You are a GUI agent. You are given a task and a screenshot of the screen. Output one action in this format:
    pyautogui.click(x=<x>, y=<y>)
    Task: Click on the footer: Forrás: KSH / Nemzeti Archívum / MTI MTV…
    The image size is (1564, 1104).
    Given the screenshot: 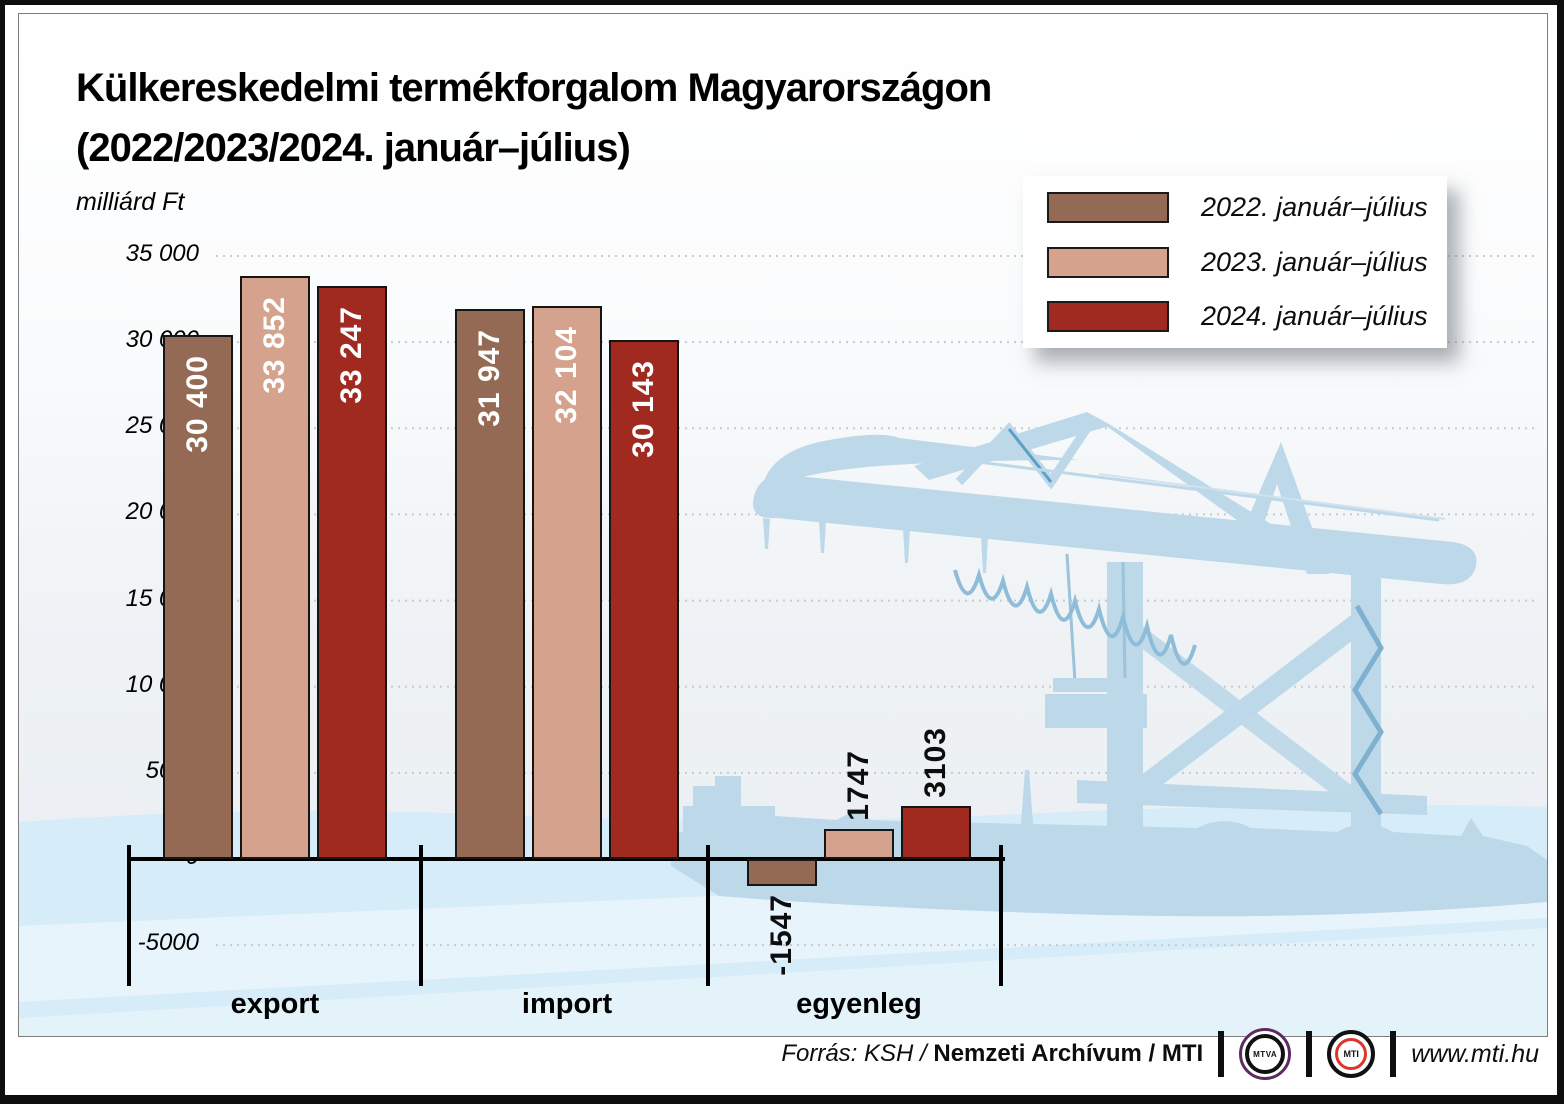 What is the action you would take?
    pyautogui.click(x=1160, y=1054)
    